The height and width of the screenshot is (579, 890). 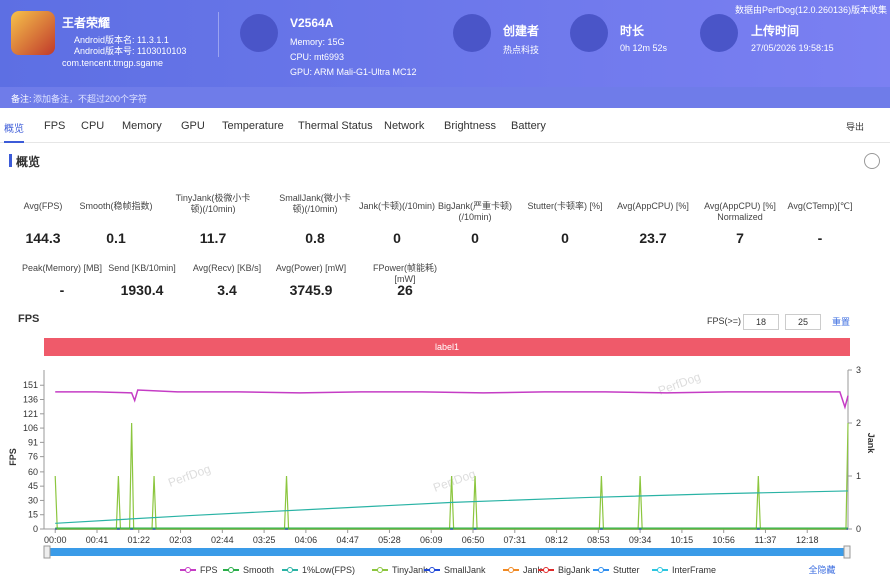 I want to click on tab: CPU, so click(x=93, y=126).